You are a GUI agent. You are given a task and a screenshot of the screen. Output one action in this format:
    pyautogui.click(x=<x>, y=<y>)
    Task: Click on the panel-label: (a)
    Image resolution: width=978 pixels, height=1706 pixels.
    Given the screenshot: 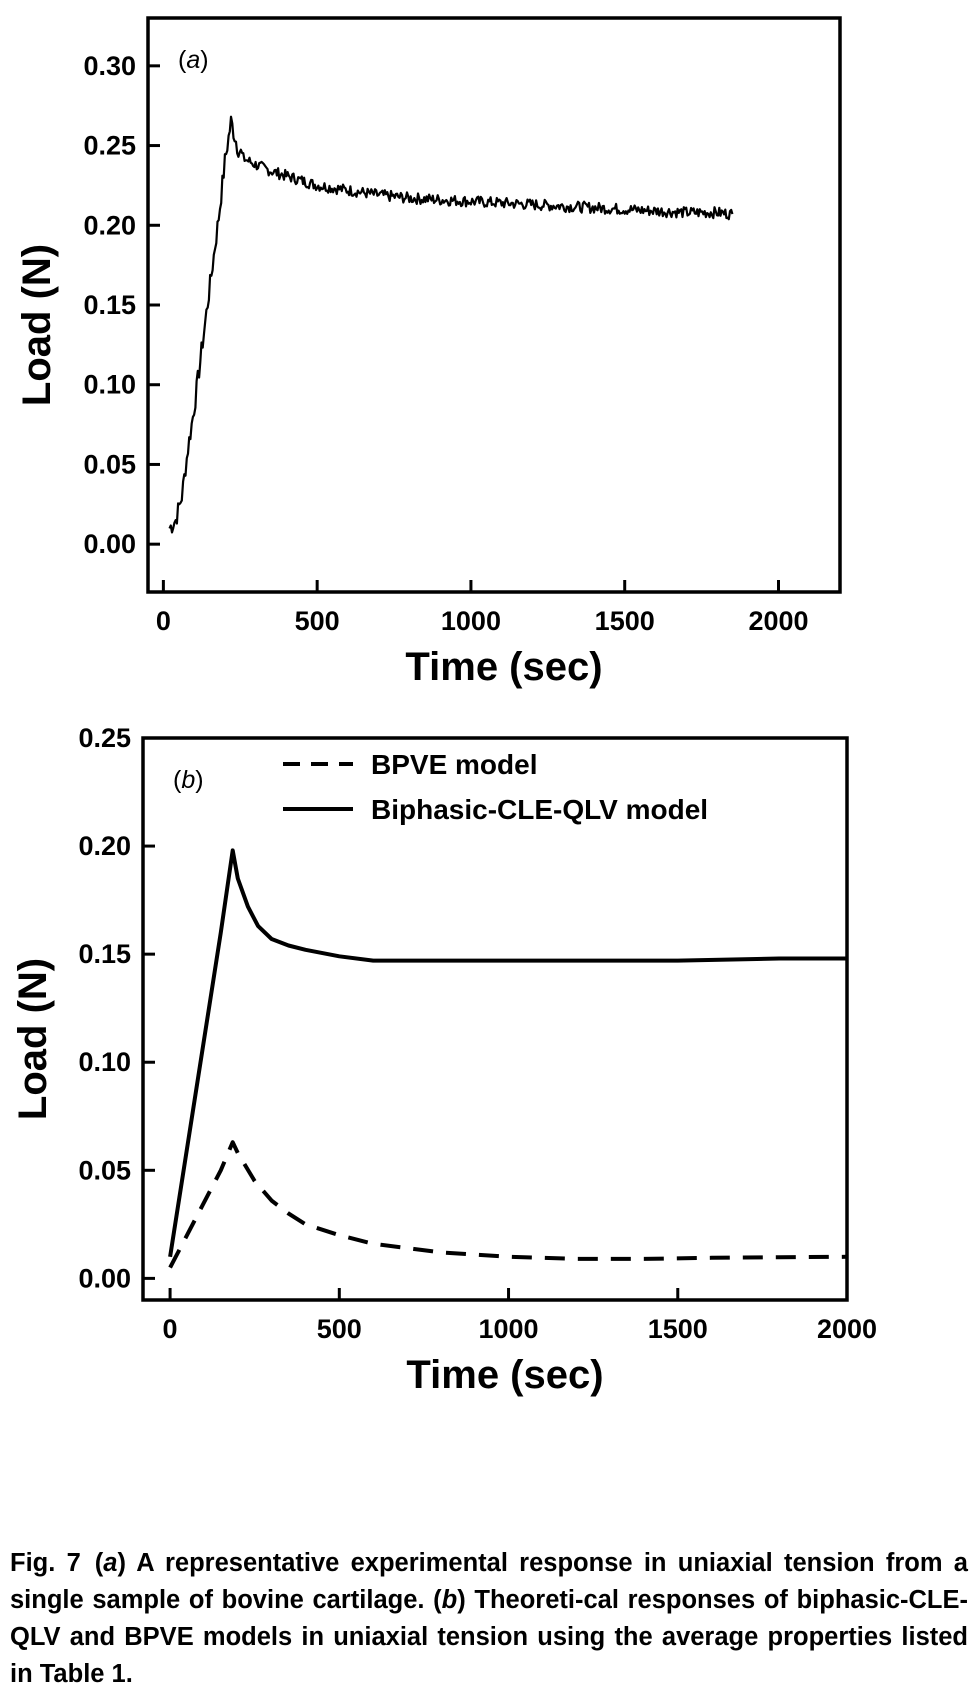 What is the action you would take?
    pyautogui.click(x=193, y=60)
    